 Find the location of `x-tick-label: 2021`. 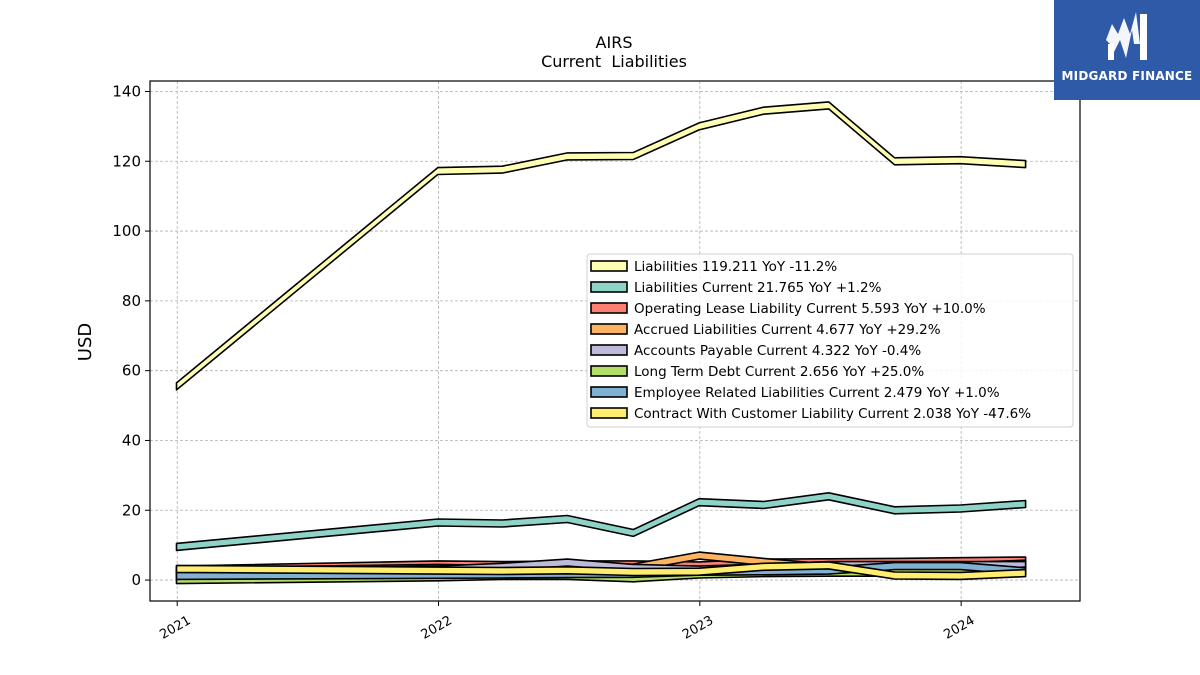

x-tick-label: 2021 is located at coordinates (175, 628).